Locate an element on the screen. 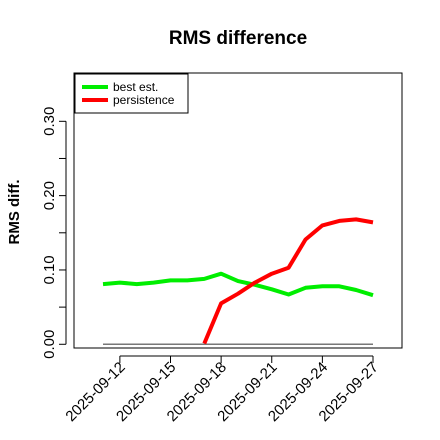 This screenshot has height=440, width=440. legend-box is located at coordinates (131, 93).